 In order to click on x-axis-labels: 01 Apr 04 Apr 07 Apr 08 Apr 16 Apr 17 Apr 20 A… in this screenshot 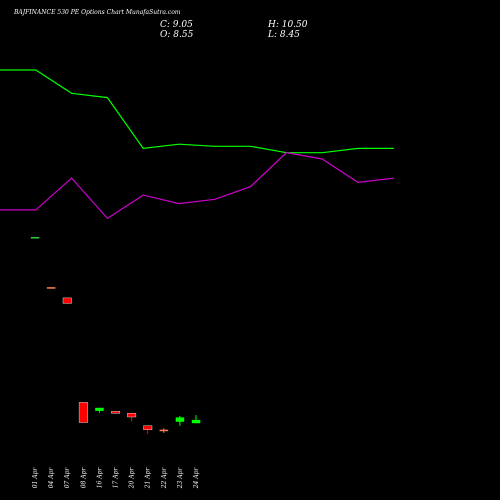, I will do `click(116, 478)`.